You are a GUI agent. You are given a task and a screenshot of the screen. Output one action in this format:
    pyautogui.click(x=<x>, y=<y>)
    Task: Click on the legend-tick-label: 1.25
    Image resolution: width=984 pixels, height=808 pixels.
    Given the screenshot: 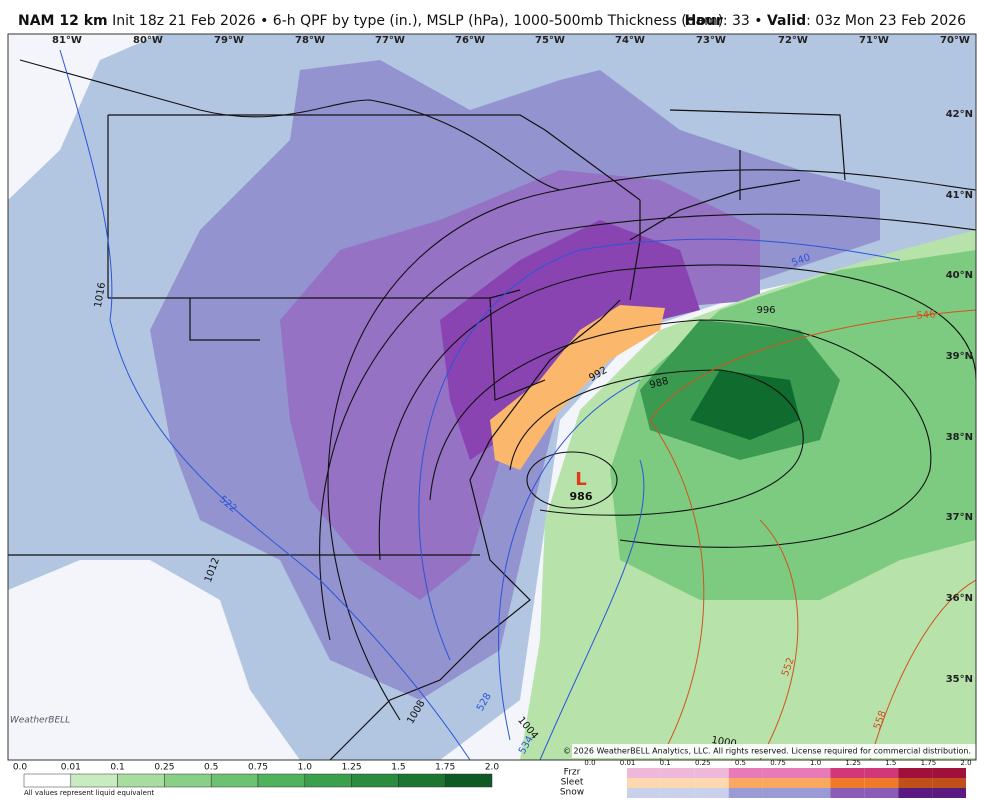 What is the action you would take?
    pyautogui.click(x=352, y=768)
    